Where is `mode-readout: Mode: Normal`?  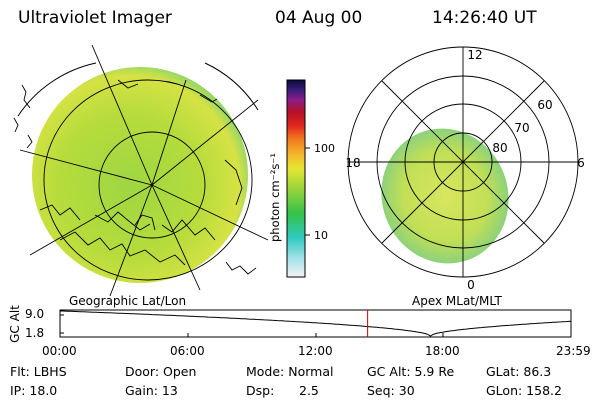
mode-readout: Mode: Normal is located at coordinates (290, 371).